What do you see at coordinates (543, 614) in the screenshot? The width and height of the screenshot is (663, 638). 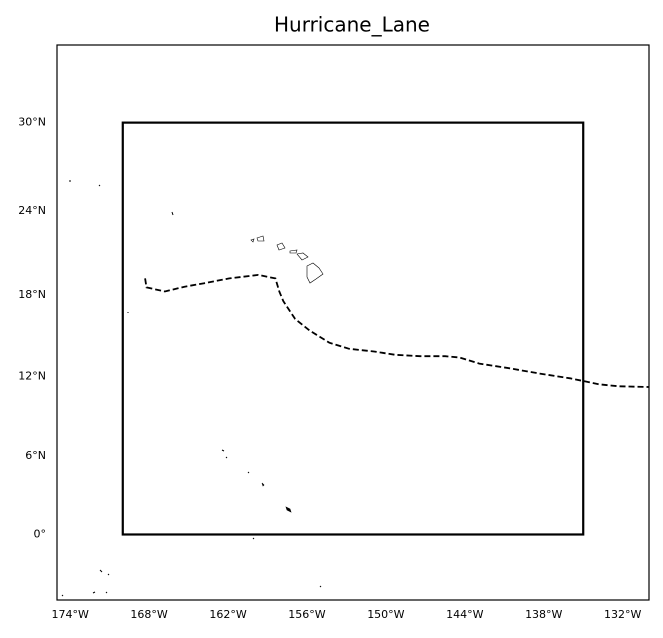 I see `x-tick-label: 138°W` at bounding box center [543, 614].